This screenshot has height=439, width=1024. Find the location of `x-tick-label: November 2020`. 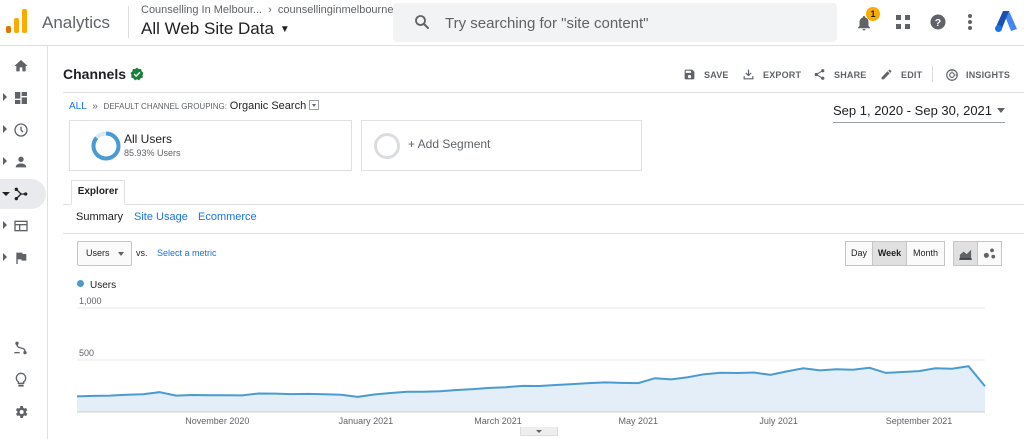

x-tick-label: November 2020 is located at coordinates (217, 421).